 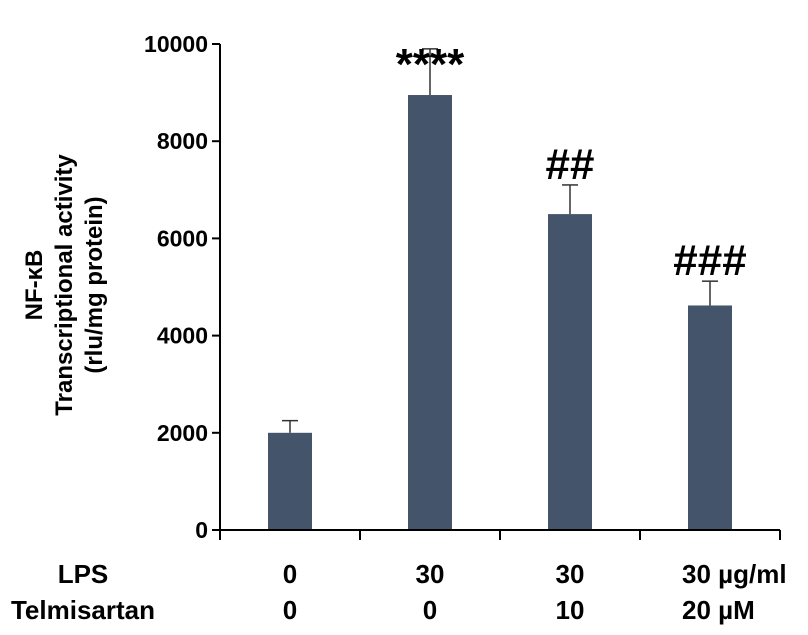 I want to click on y-axis-ticks: 0 2000 4000 6000 8000 10000, so click(x=182, y=287).